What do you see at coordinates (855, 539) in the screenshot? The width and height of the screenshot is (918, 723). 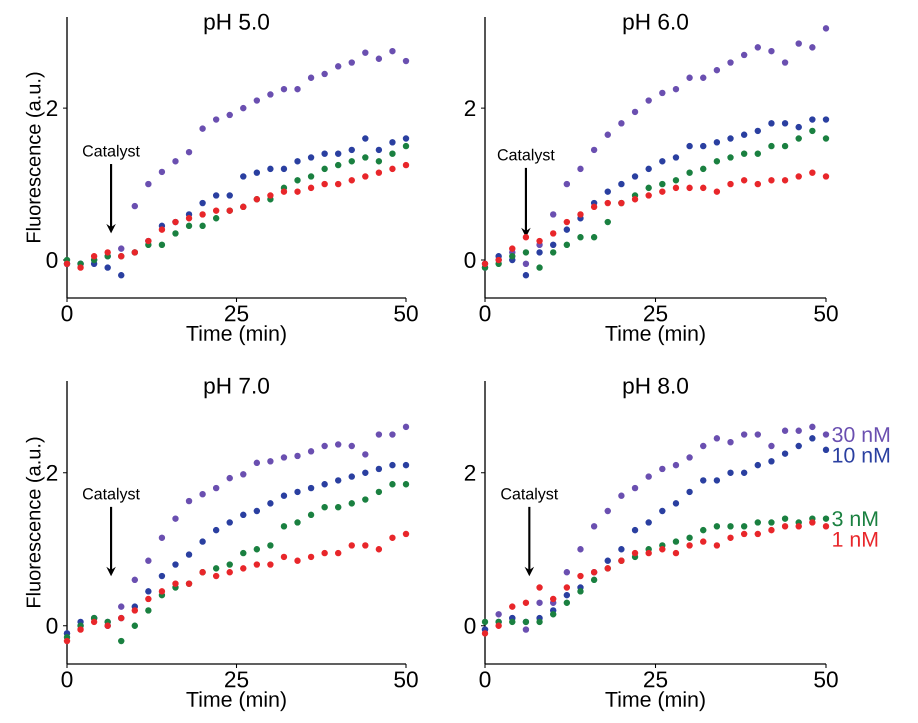 I see `series-label: 1 nM` at bounding box center [855, 539].